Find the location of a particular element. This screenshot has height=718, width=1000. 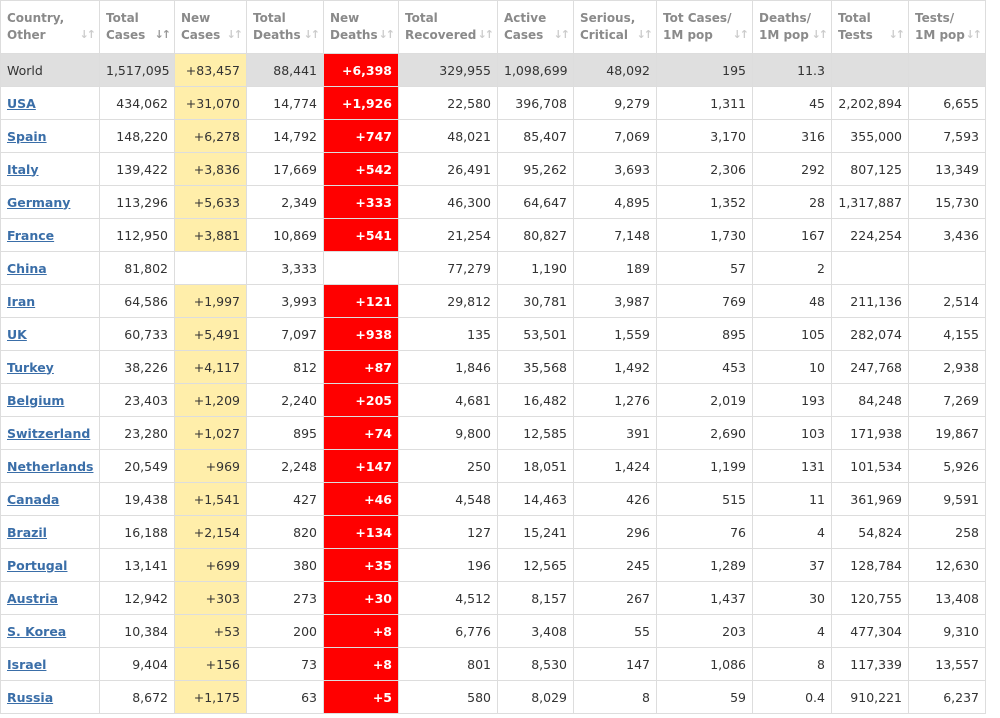

cell: 57 is located at coordinates (704, 268).